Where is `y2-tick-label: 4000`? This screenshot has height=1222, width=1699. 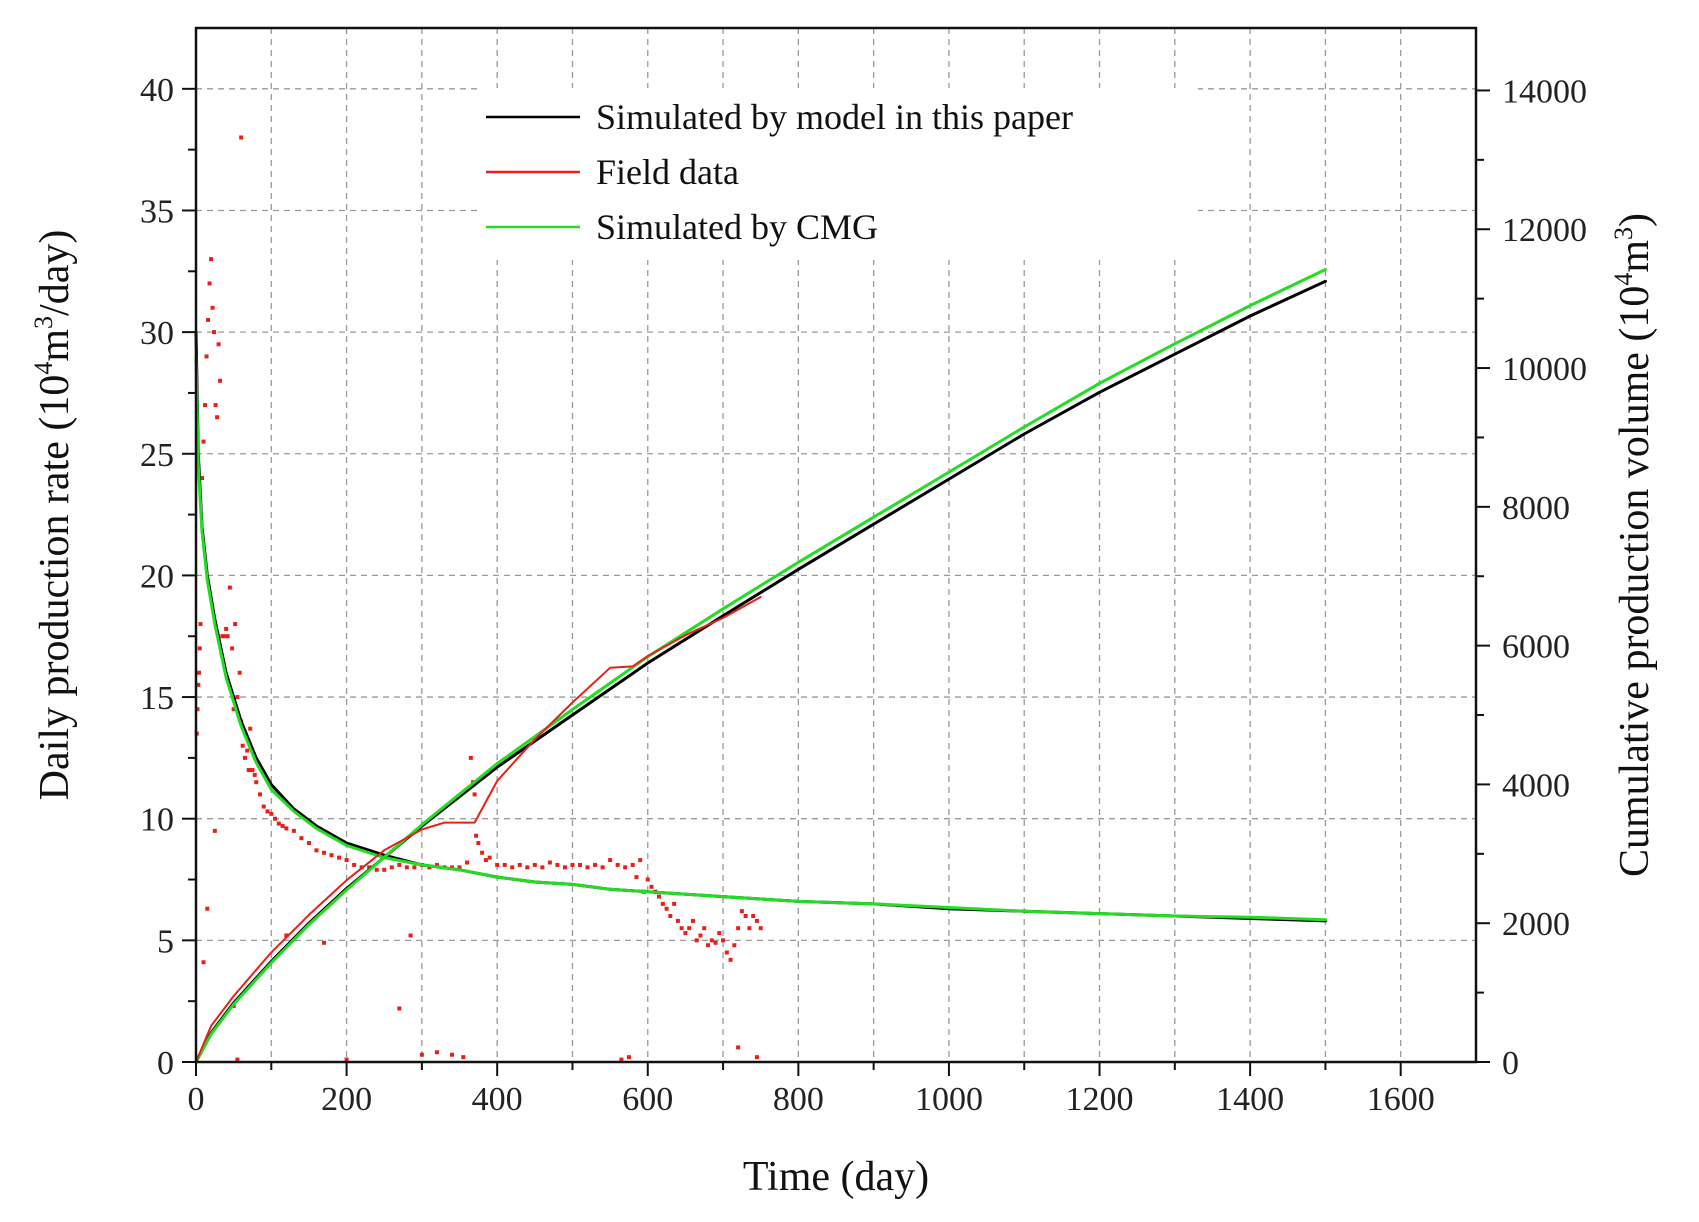
y2-tick-label: 4000 is located at coordinates (1536, 785).